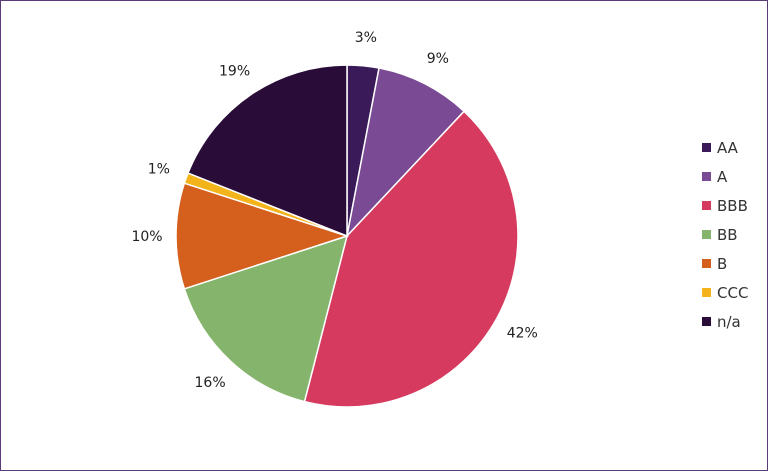  Describe the element at coordinates (438, 59) in the screenshot. I see `slice-label-a: 9%` at that location.